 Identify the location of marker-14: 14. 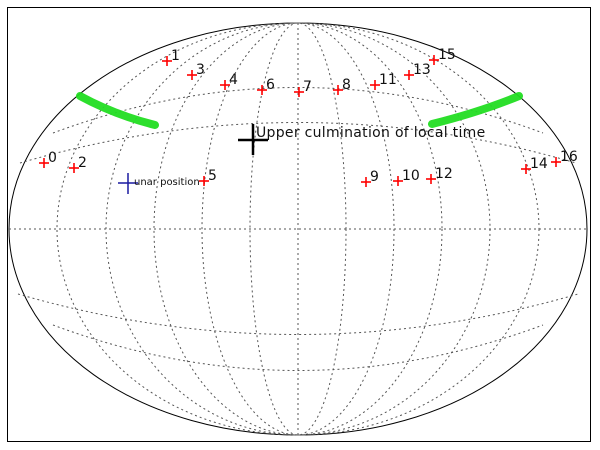
(534, 165).